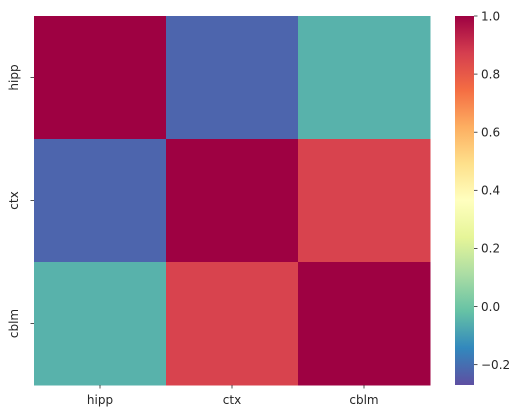 This screenshot has height=418, width=527. Describe the element at coordinates (490, 16) in the screenshot. I see `colorbar-tick-label: 1.0` at that location.